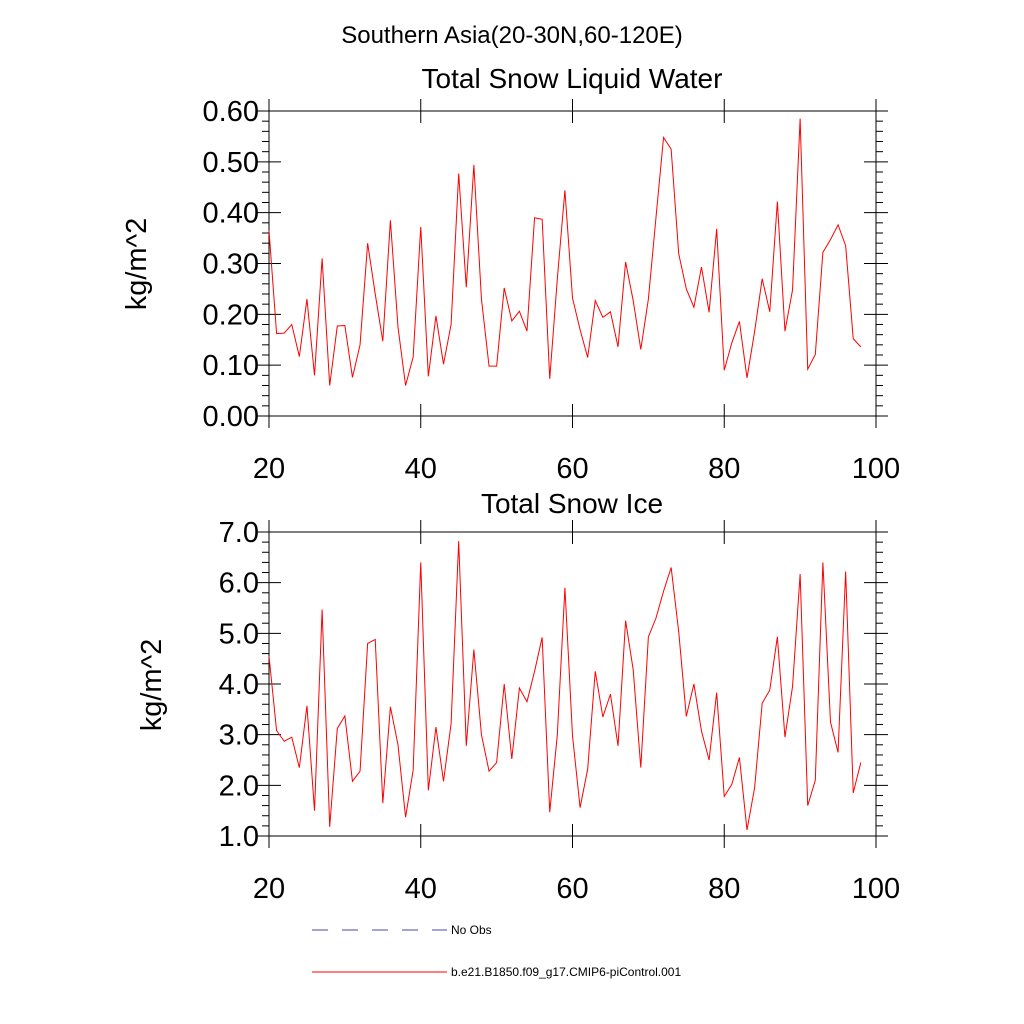 The width and height of the screenshot is (1024, 1024). I want to click on main-title: Southern Asia(20-30N,60-120E), so click(512, 35).